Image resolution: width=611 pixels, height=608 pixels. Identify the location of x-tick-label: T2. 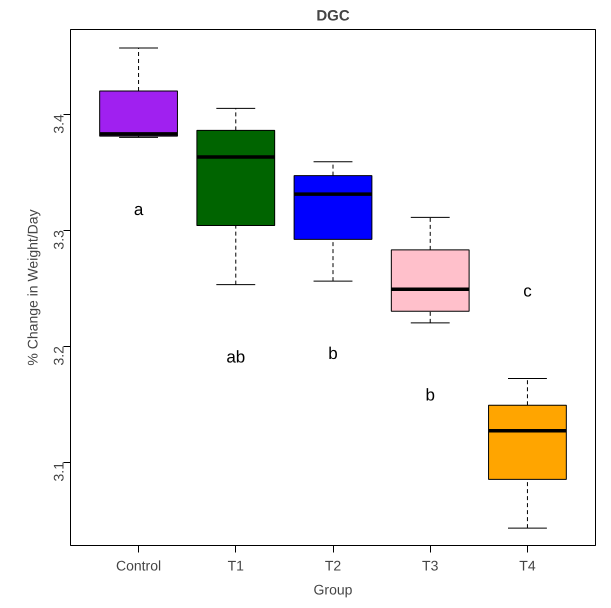
(333, 566).